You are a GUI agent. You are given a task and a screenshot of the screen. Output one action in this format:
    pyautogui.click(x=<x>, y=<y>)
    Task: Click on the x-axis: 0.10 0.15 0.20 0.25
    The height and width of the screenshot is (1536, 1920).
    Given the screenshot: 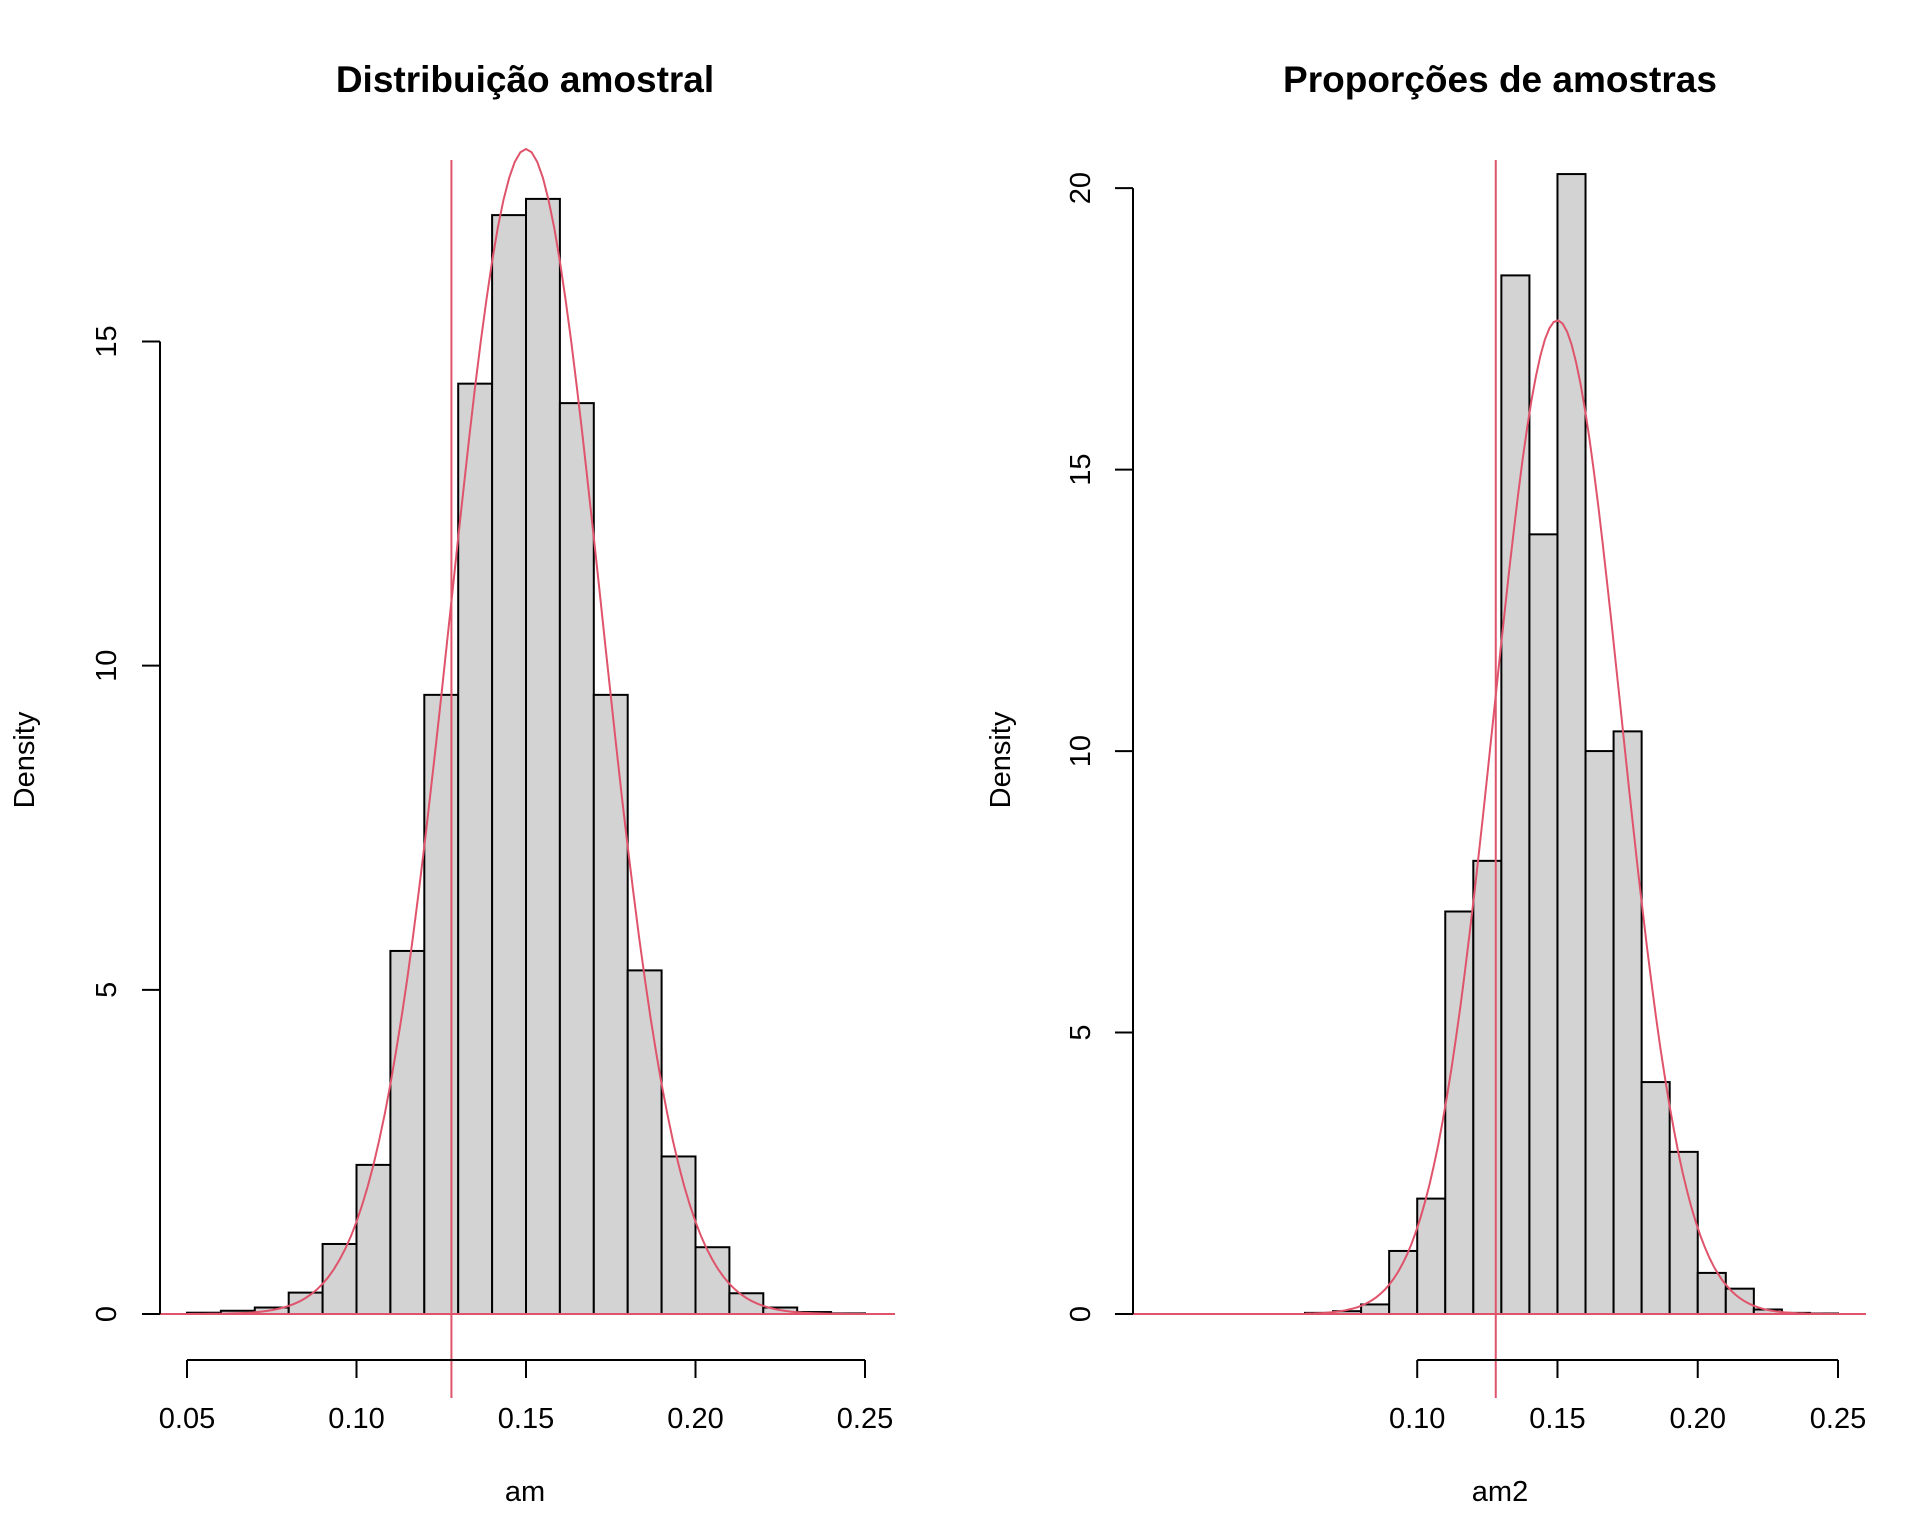 What is the action you would take?
    pyautogui.click(x=1627, y=1397)
    